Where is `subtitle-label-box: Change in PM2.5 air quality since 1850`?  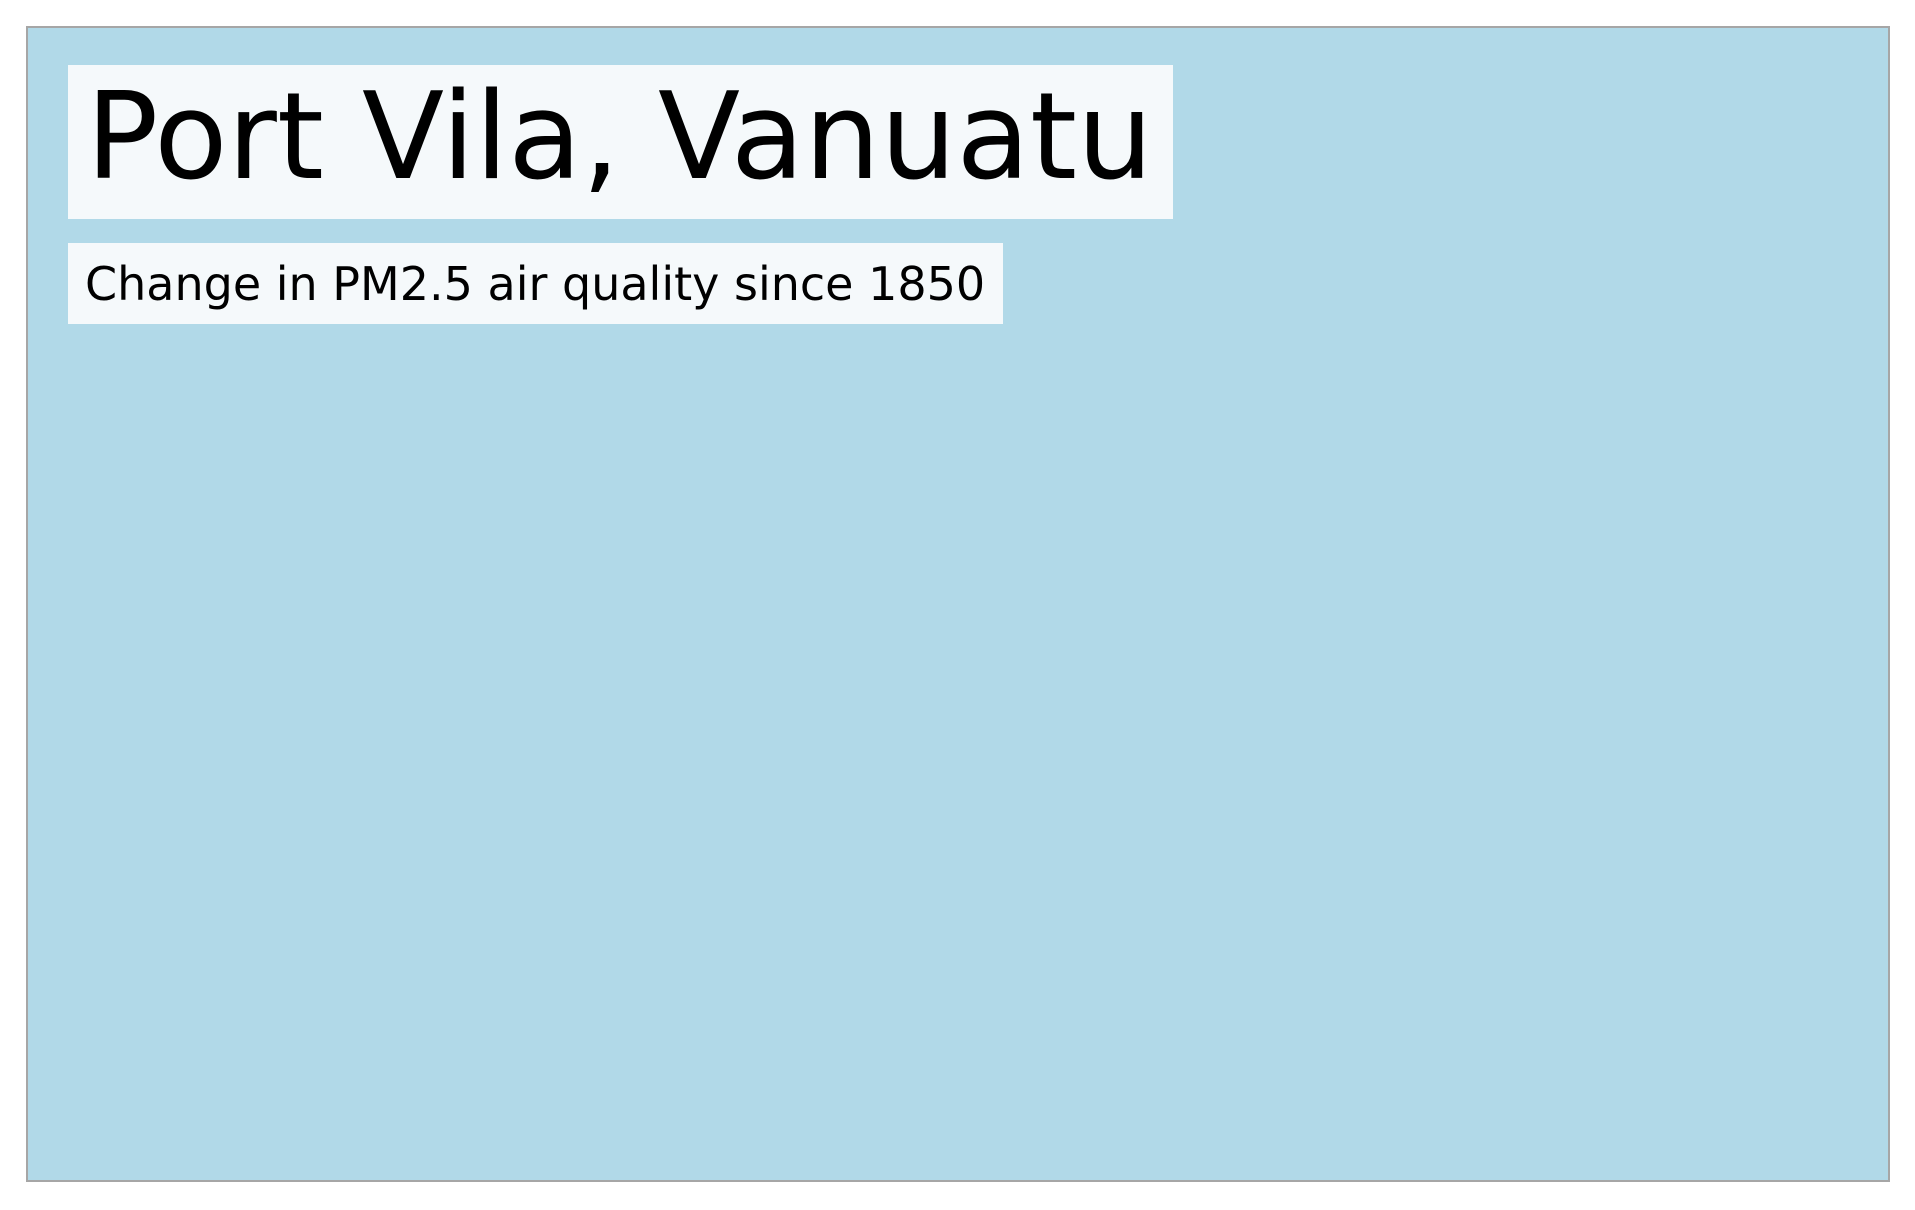
subtitle-label-box: Change in PM2.5 air quality since 1850 is located at coordinates (536, 283).